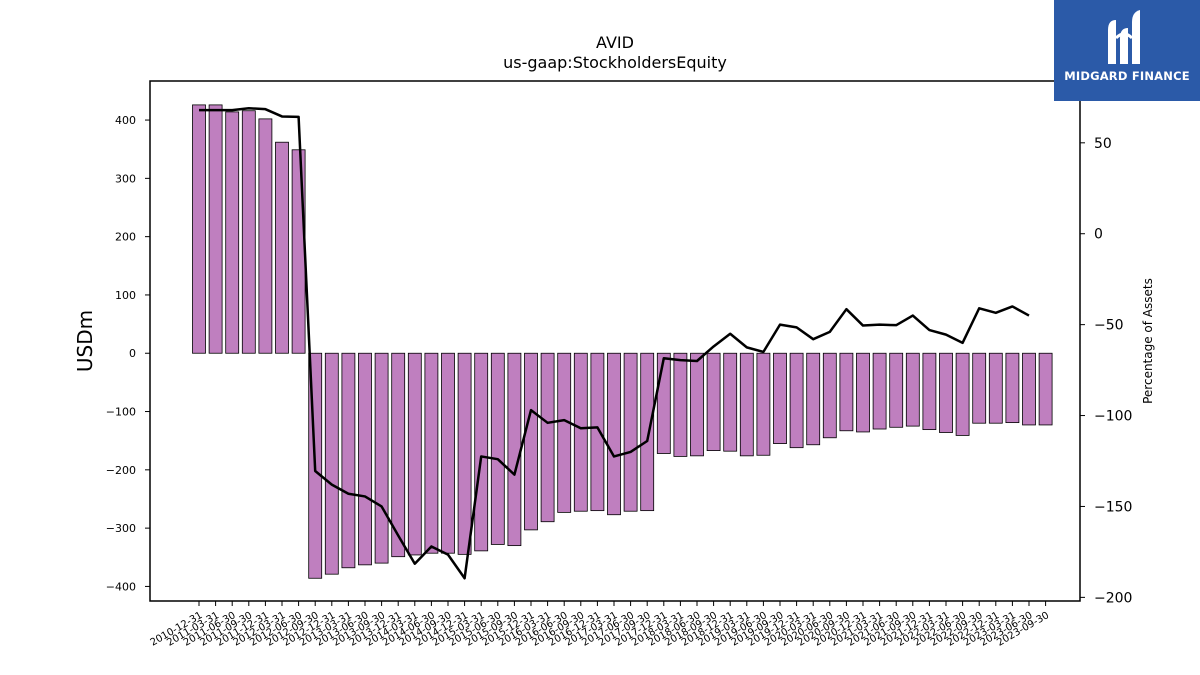  Describe the element at coordinates (125, 178) in the screenshot. I see `y-tick-label-left: 300` at that location.